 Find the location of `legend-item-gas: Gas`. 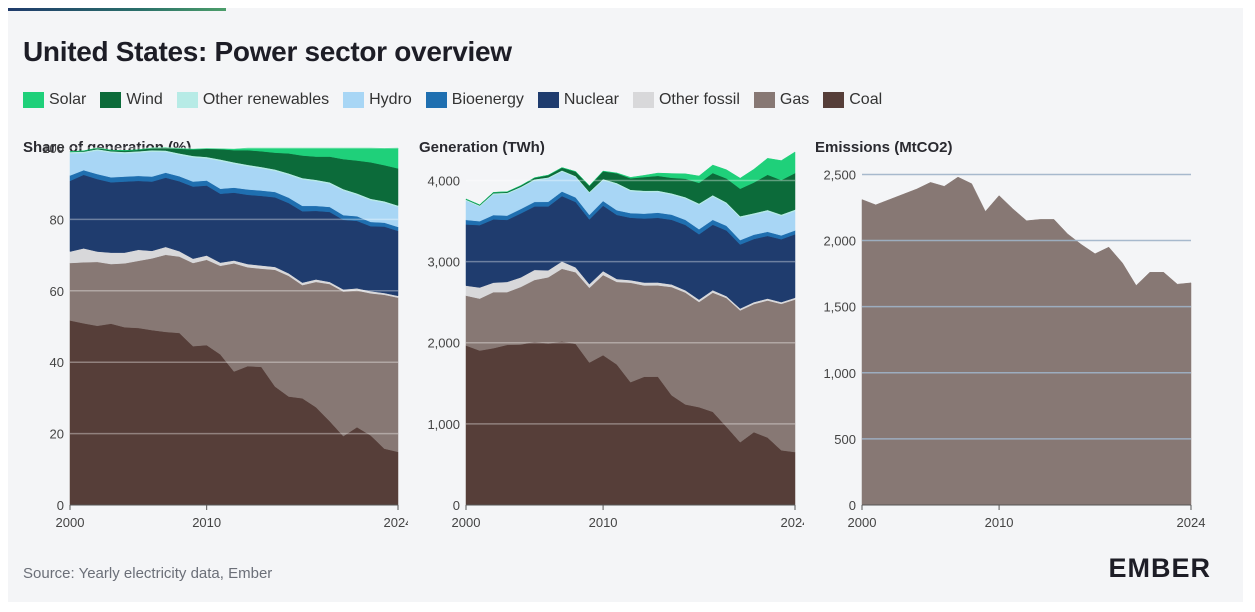

legend-item-gas: Gas is located at coordinates (781, 100).